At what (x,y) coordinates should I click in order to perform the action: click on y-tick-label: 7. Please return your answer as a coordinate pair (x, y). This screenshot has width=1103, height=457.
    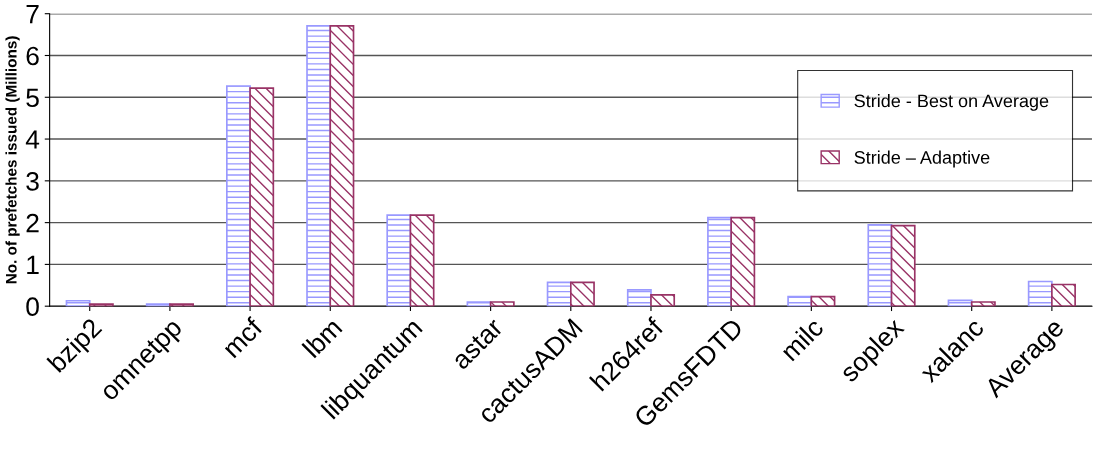
    Looking at the image, I should click on (32, 14).